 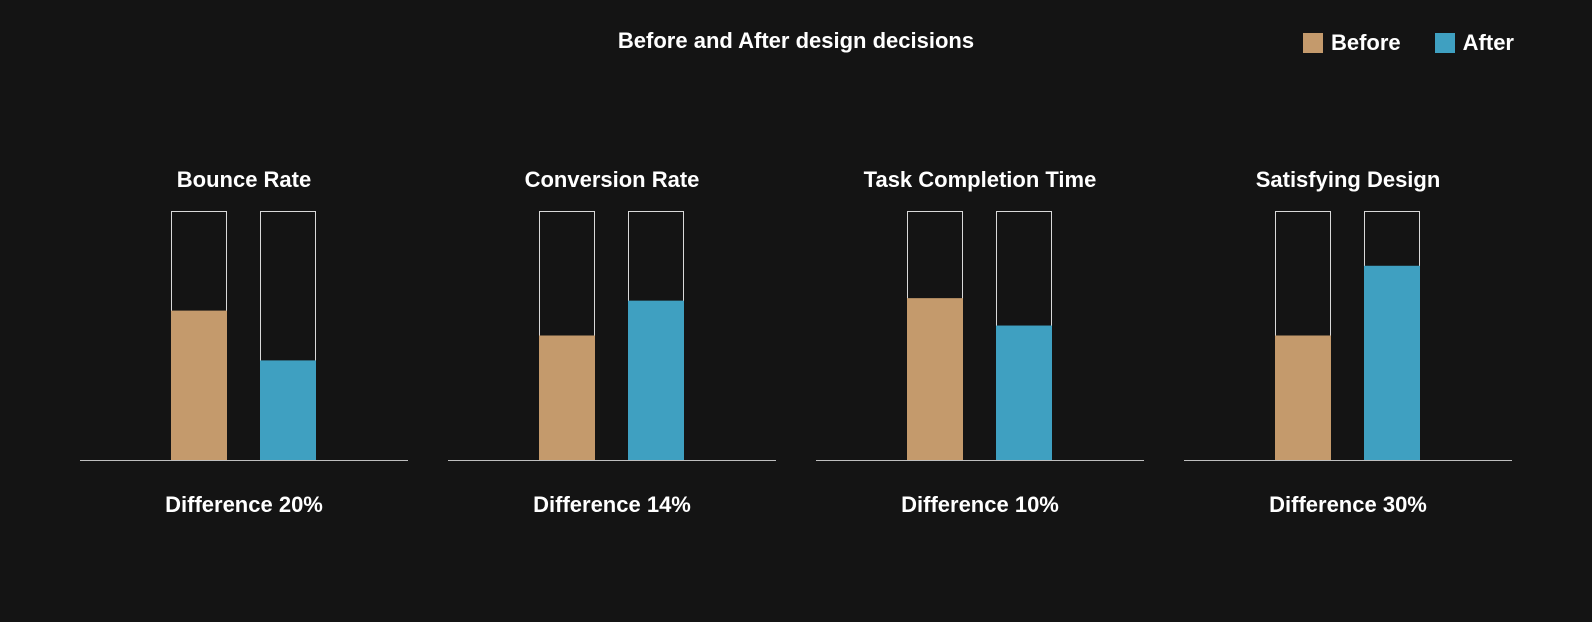 I want to click on difference-label: Difference 10%, so click(x=980, y=504).